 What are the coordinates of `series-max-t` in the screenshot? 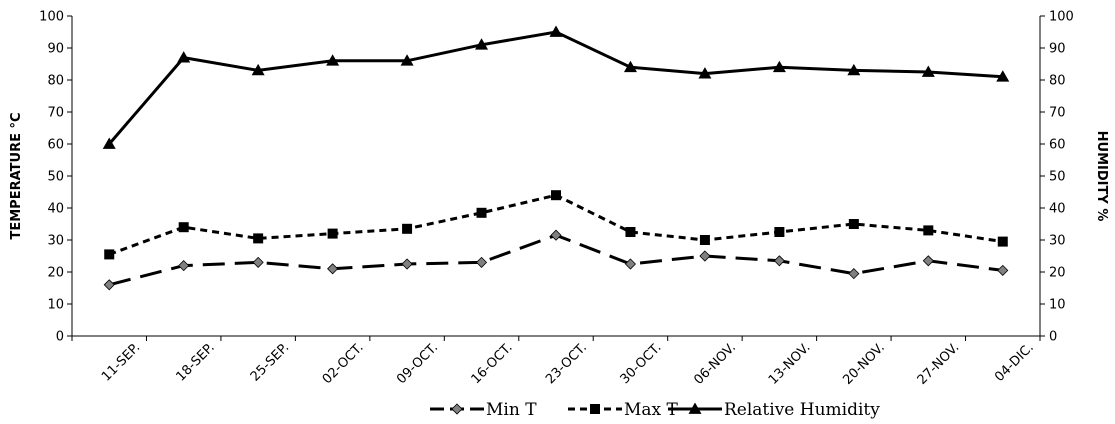 It's located at (556, 225).